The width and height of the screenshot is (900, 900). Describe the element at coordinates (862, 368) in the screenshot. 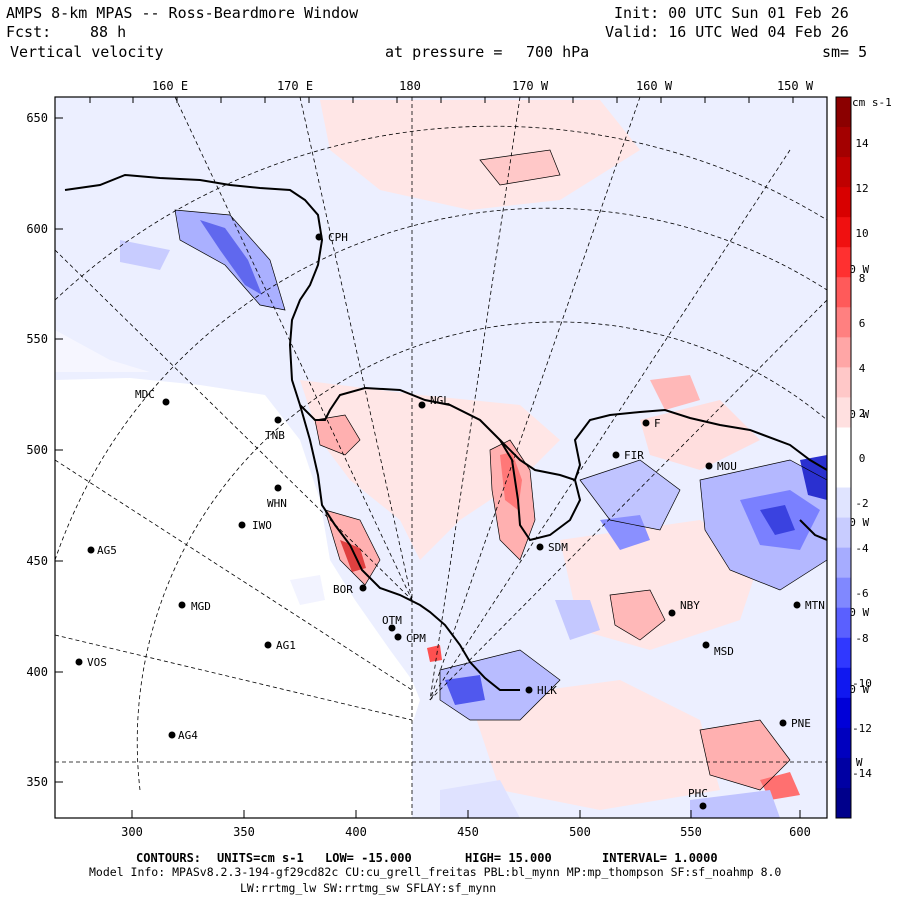

I see `colorbar-label: 4` at that location.